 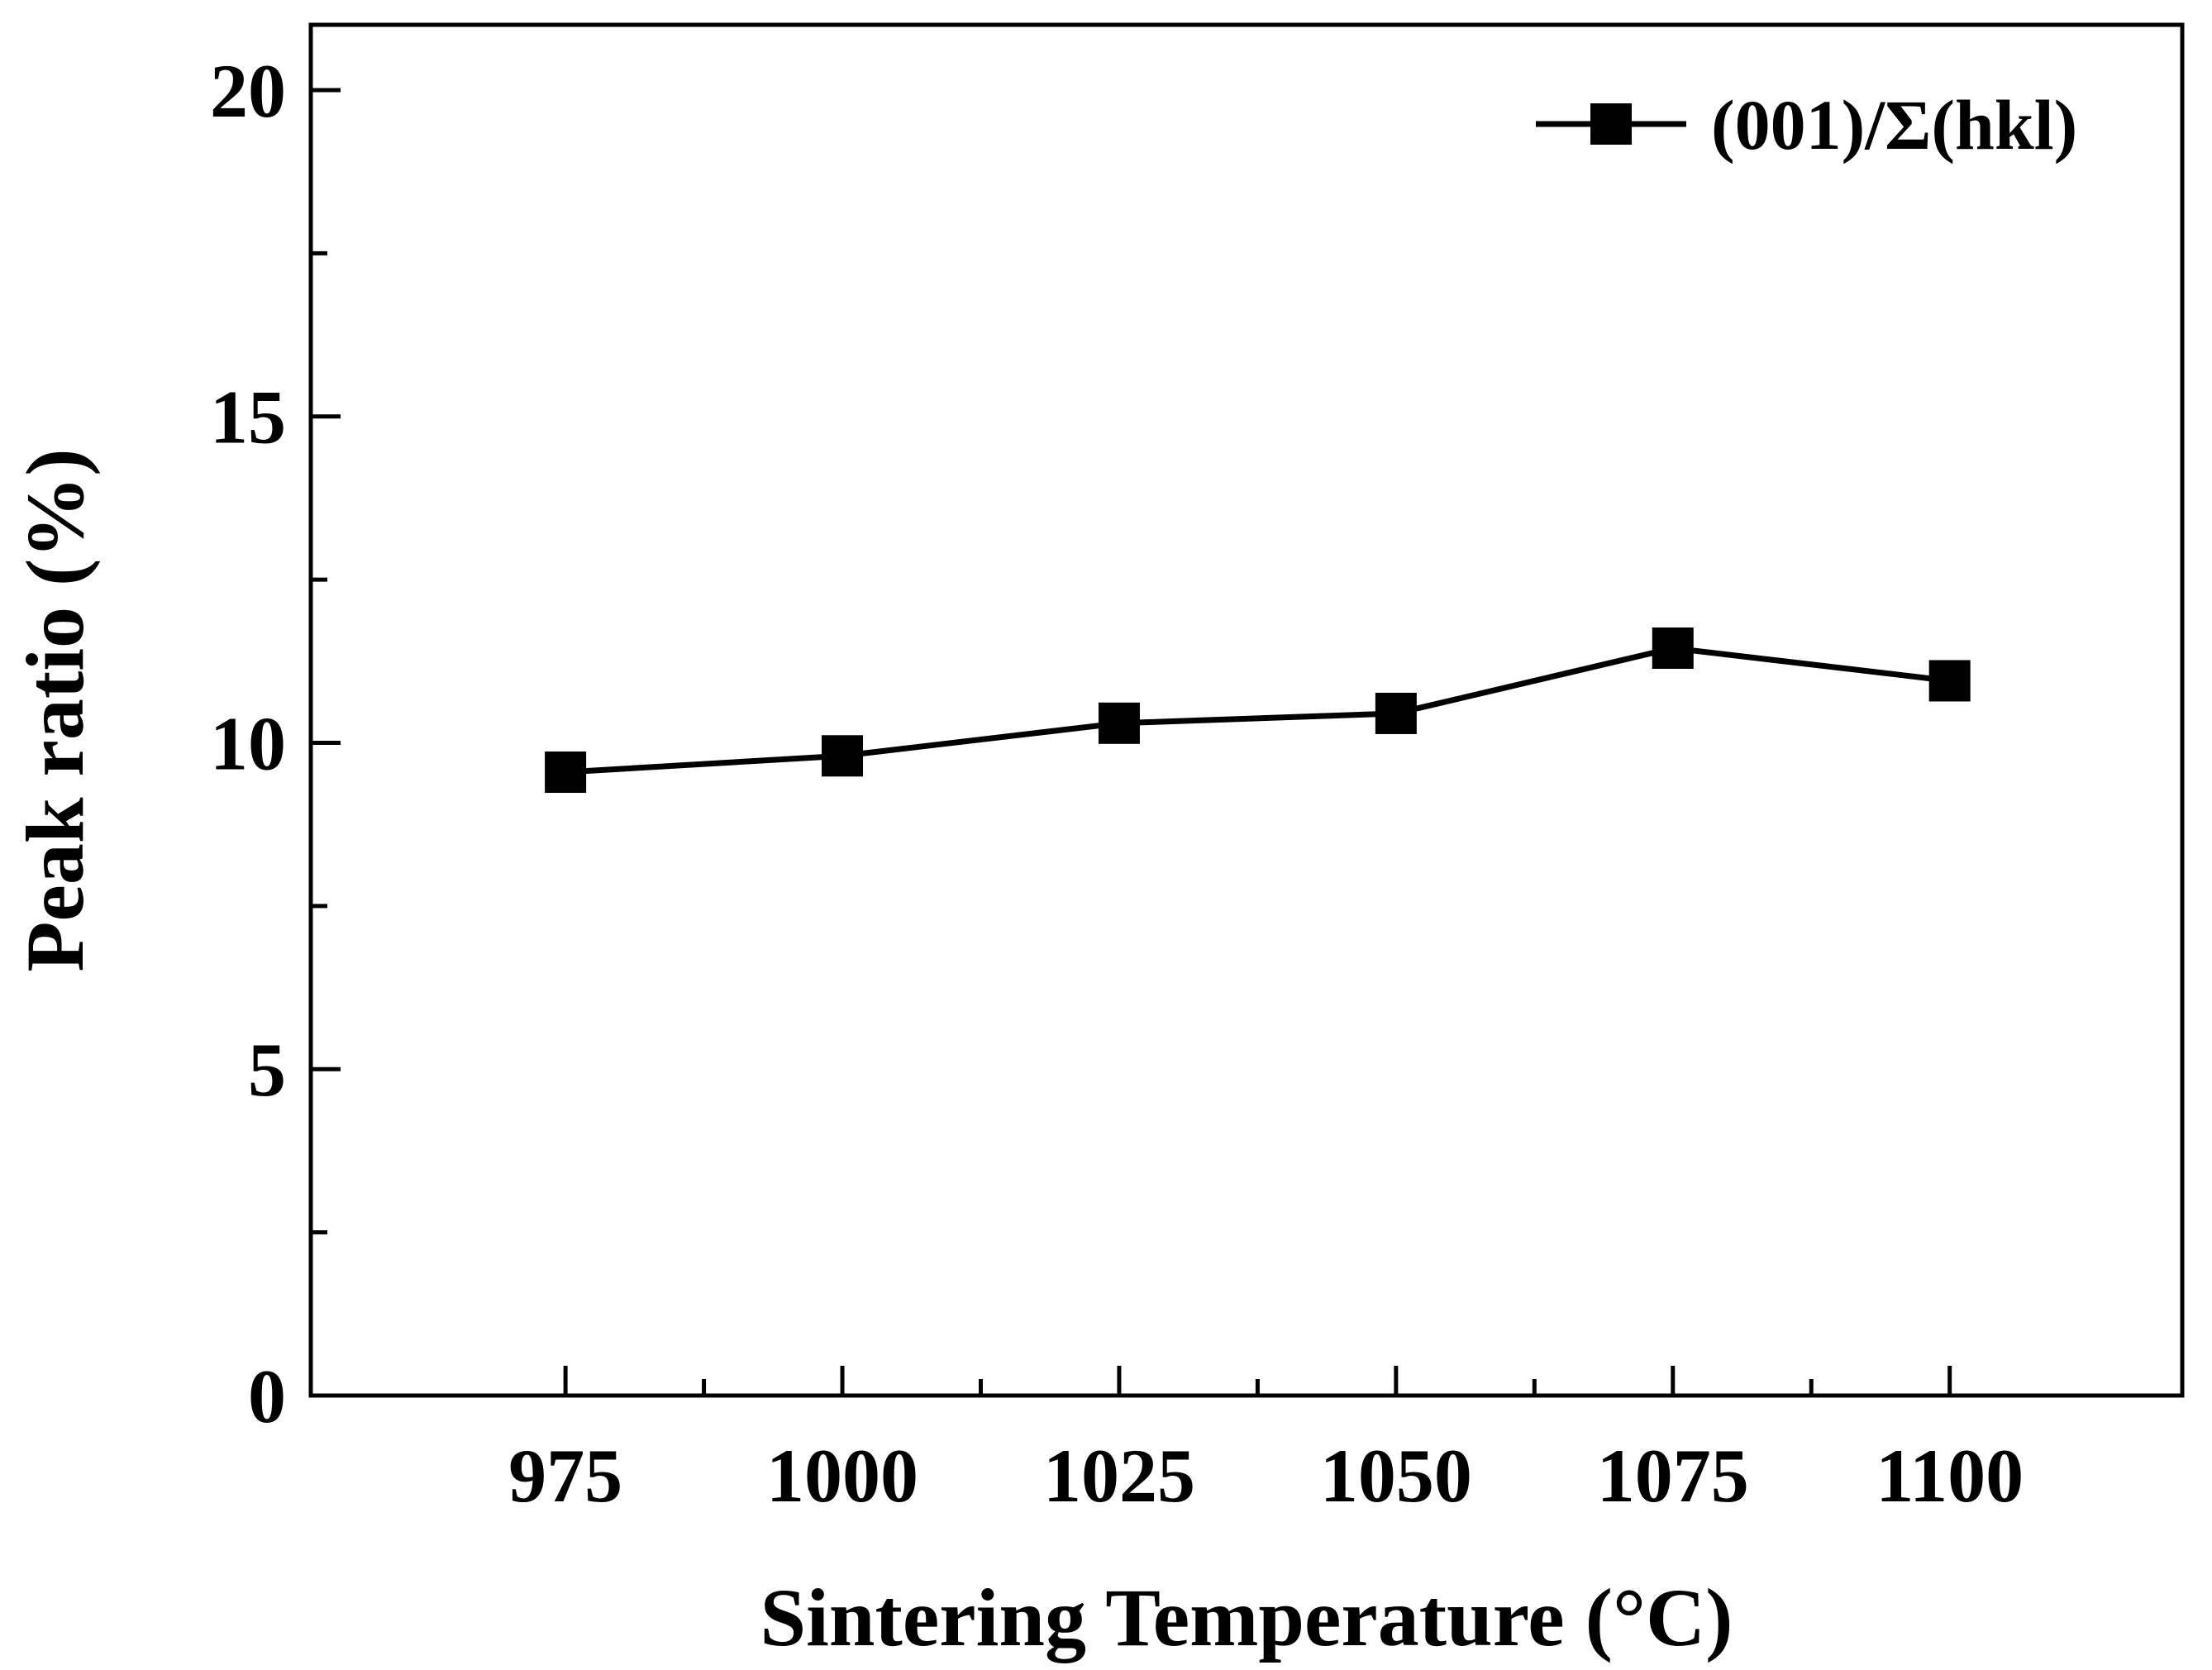 I want to click on x-tick-label: 1075, so click(x=1673, y=1476).